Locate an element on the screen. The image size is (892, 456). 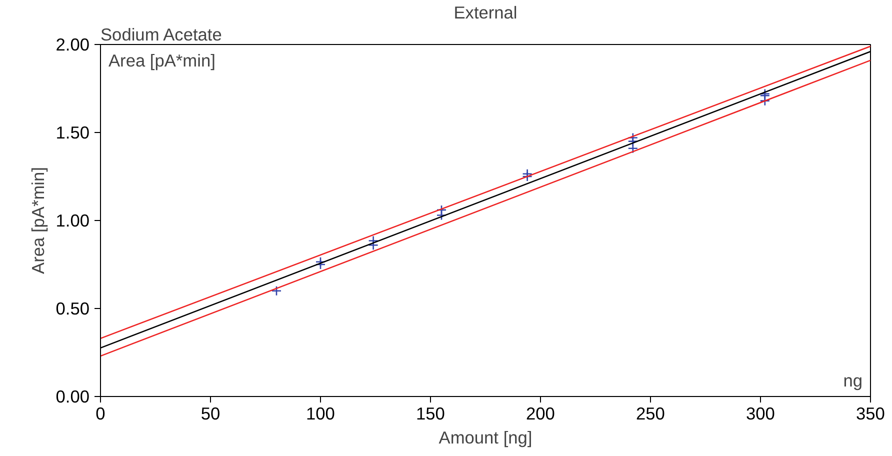
y-axis-title: Area [pA*min] is located at coordinates (38, 220).